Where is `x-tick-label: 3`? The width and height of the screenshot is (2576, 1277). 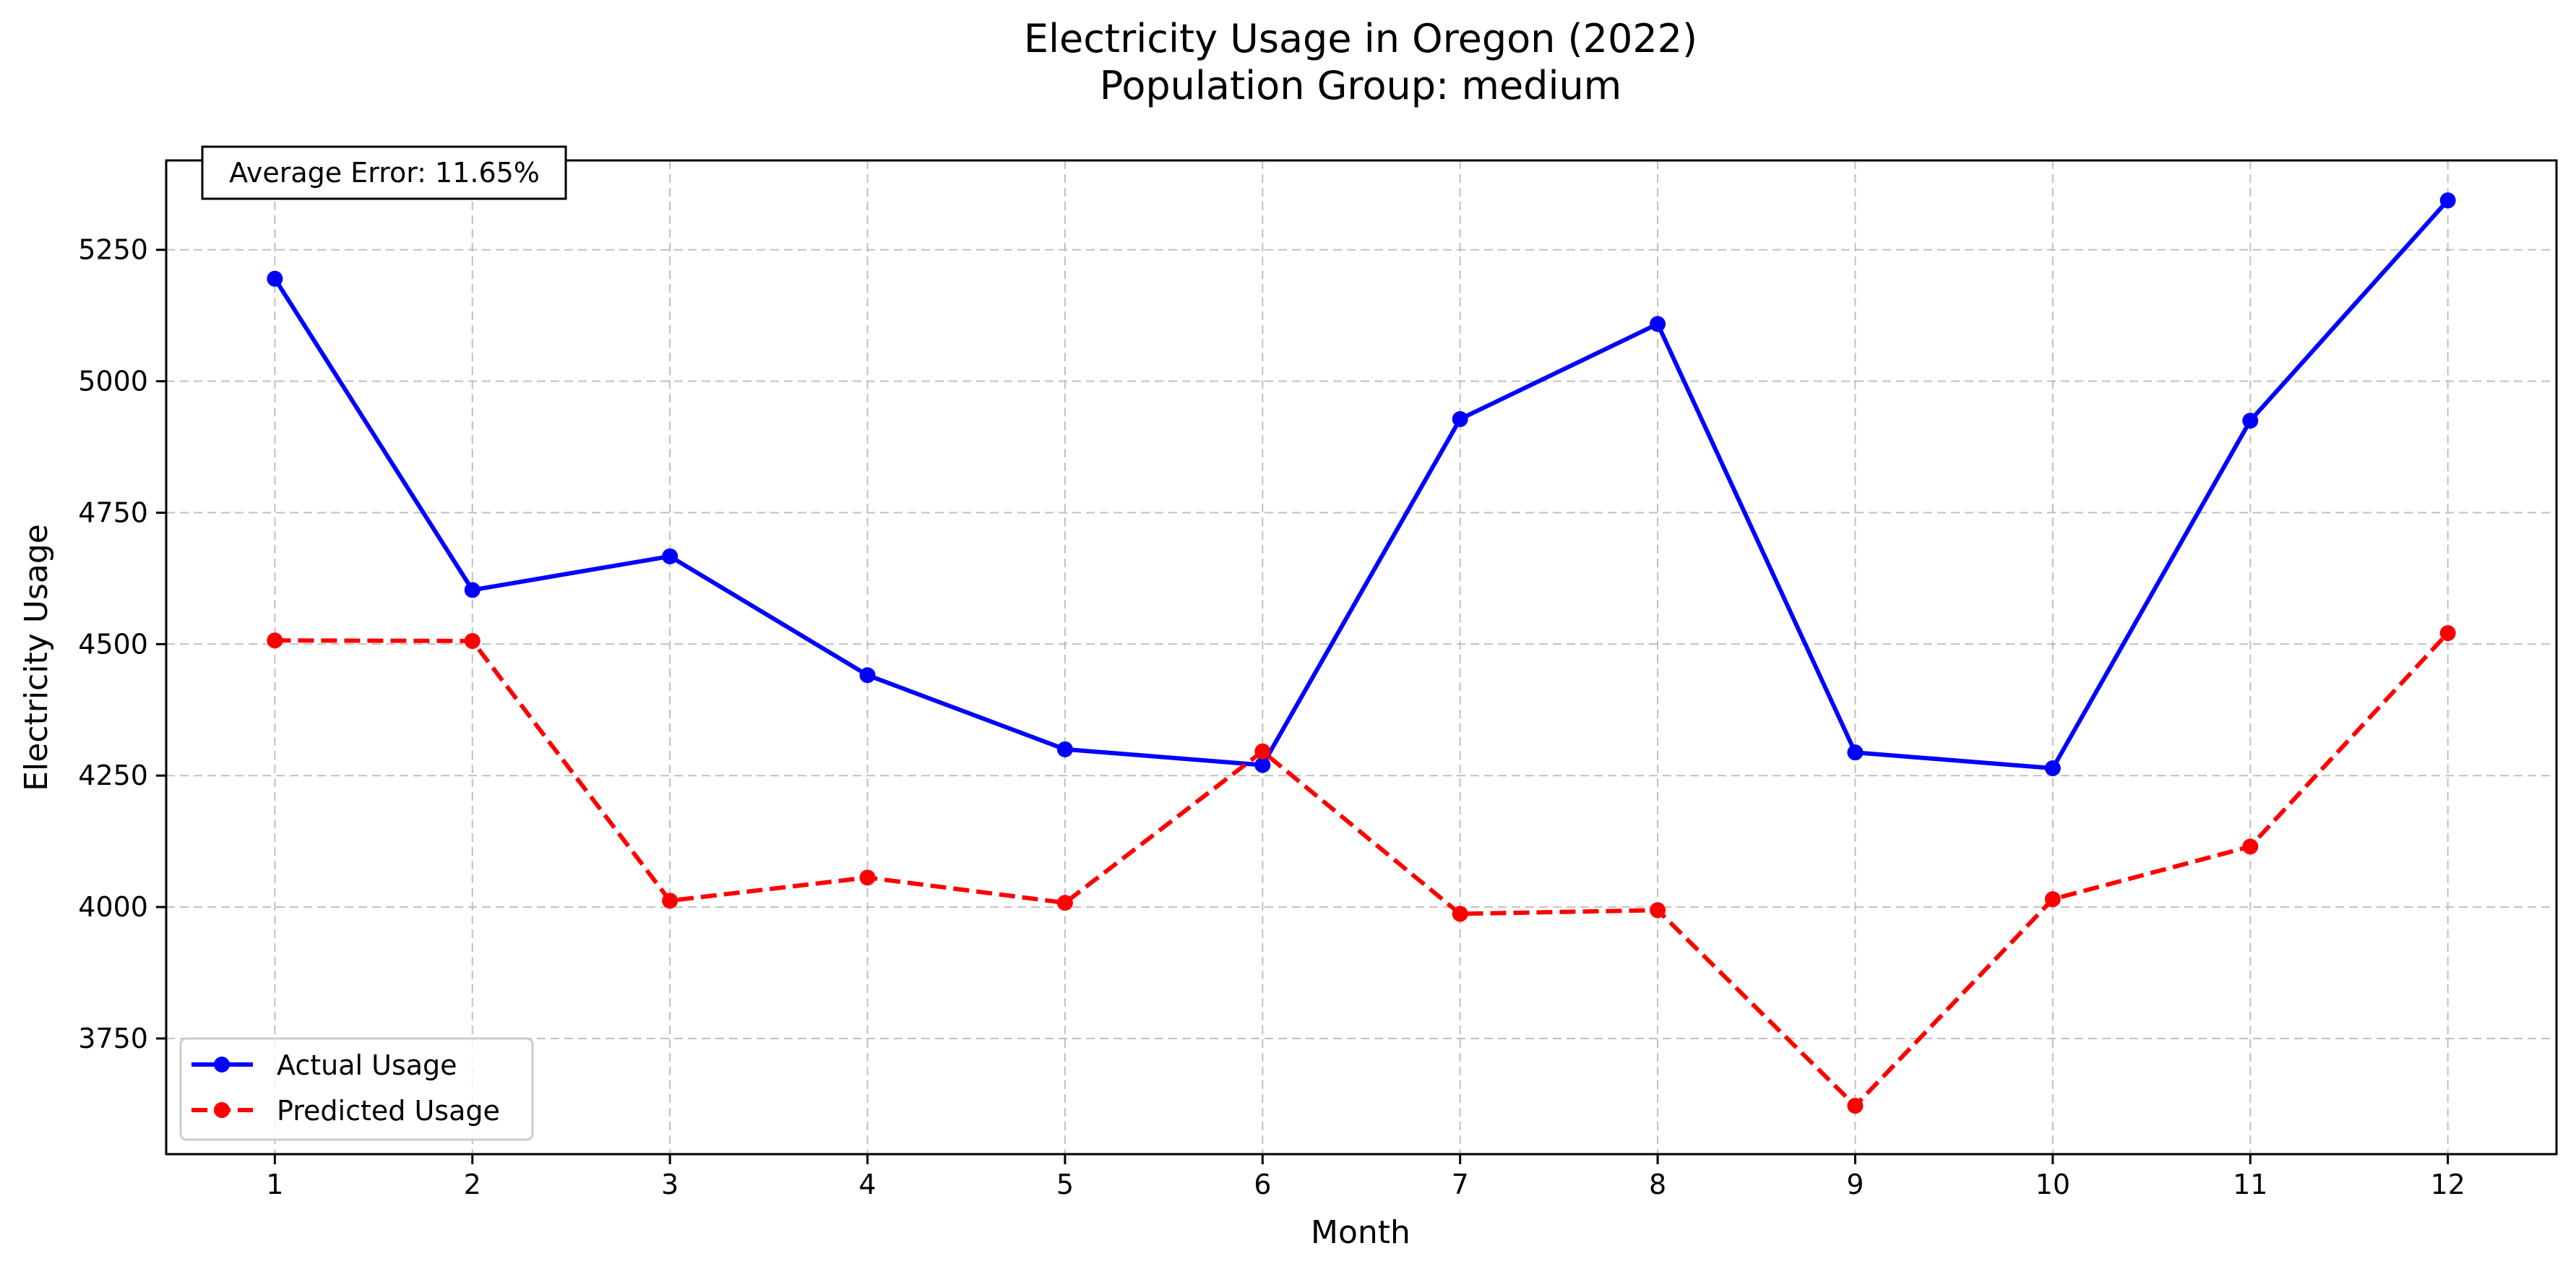 x-tick-label: 3 is located at coordinates (670, 1184).